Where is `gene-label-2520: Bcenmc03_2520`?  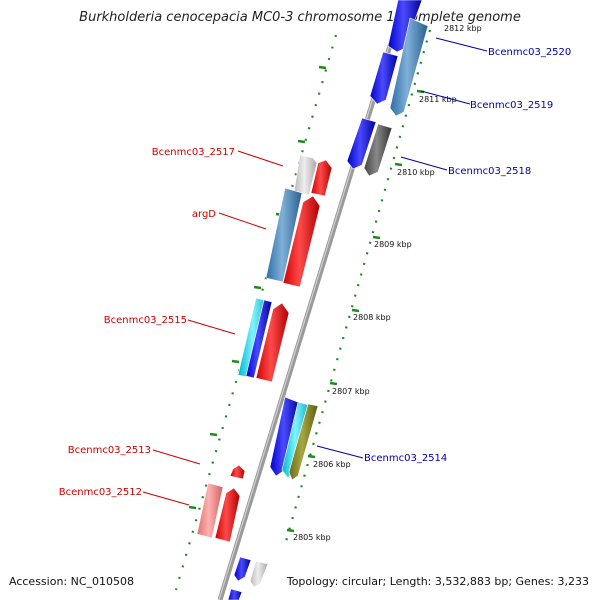
gene-label-2520: Bcenmc03_2520 is located at coordinates (529, 52).